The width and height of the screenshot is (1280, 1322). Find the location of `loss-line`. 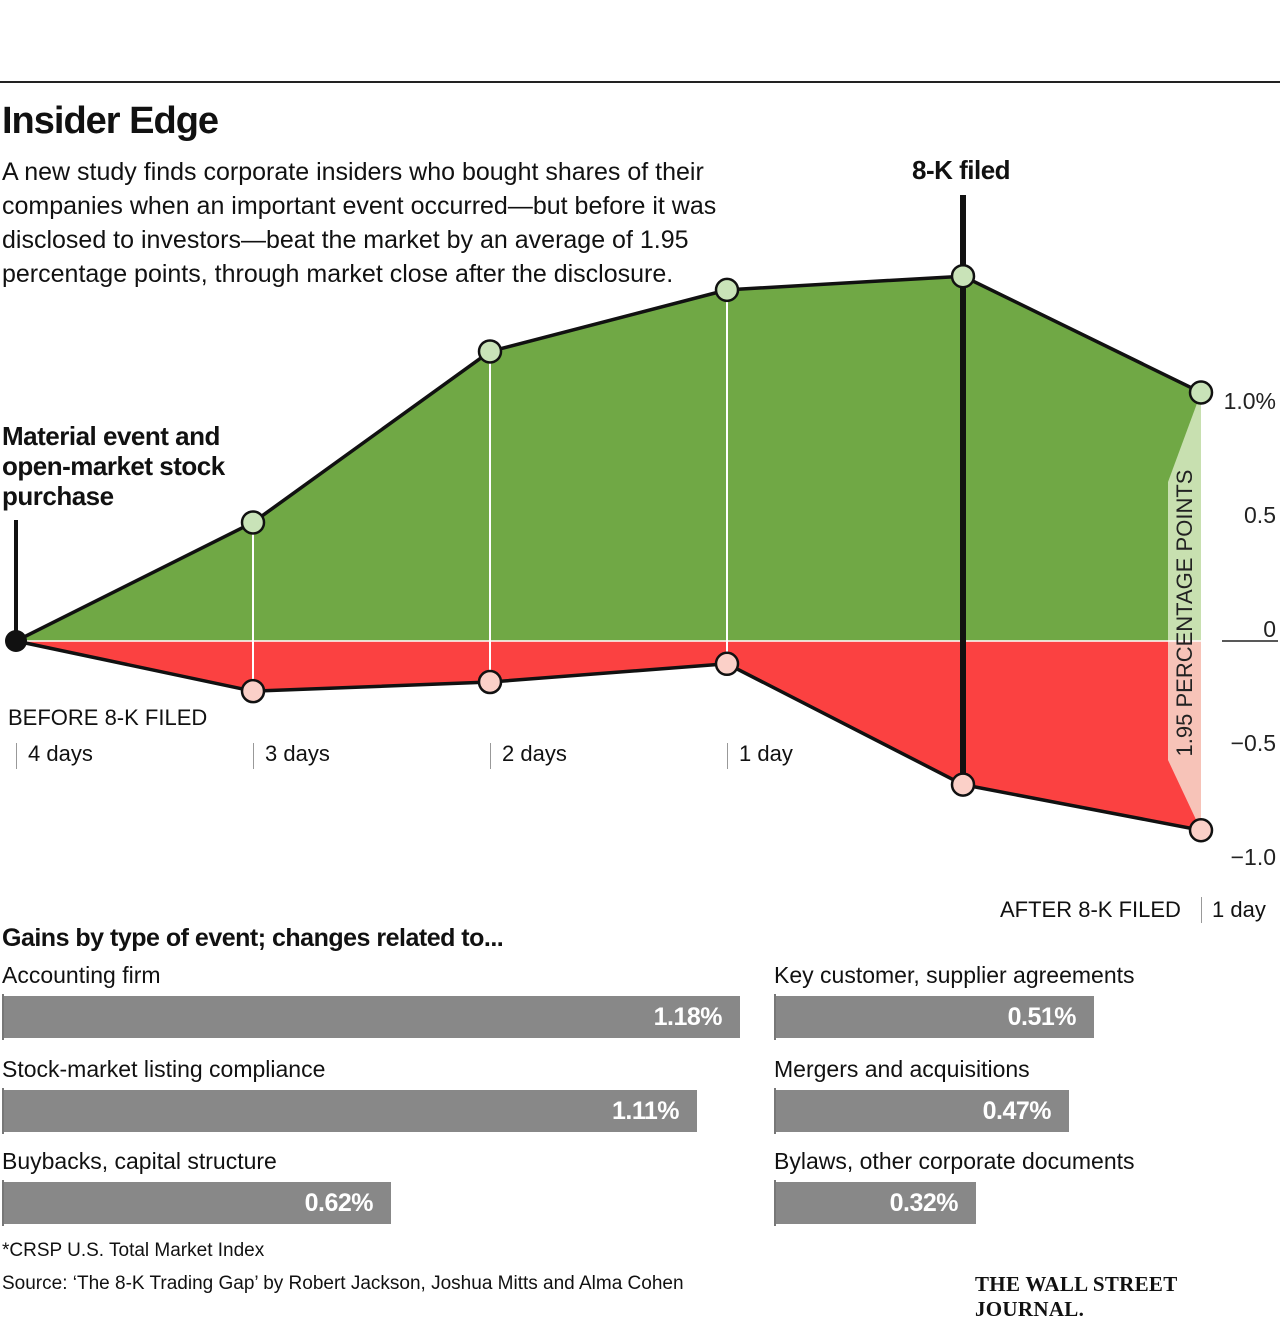

loss-line is located at coordinates (608, 735).